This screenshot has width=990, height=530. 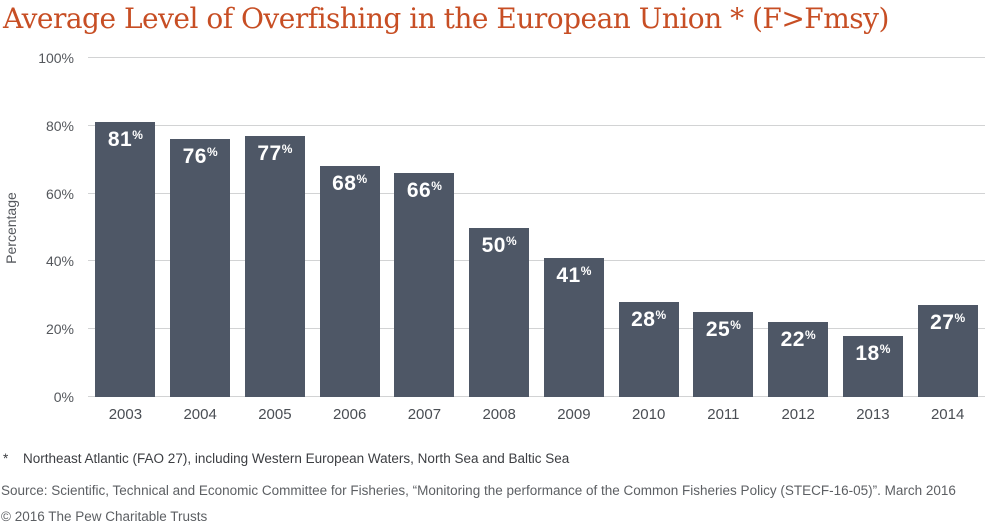 What do you see at coordinates (424, 191) in the screenshot?
I see `bar-value-label: 66%` at bounding box center [424, 191].